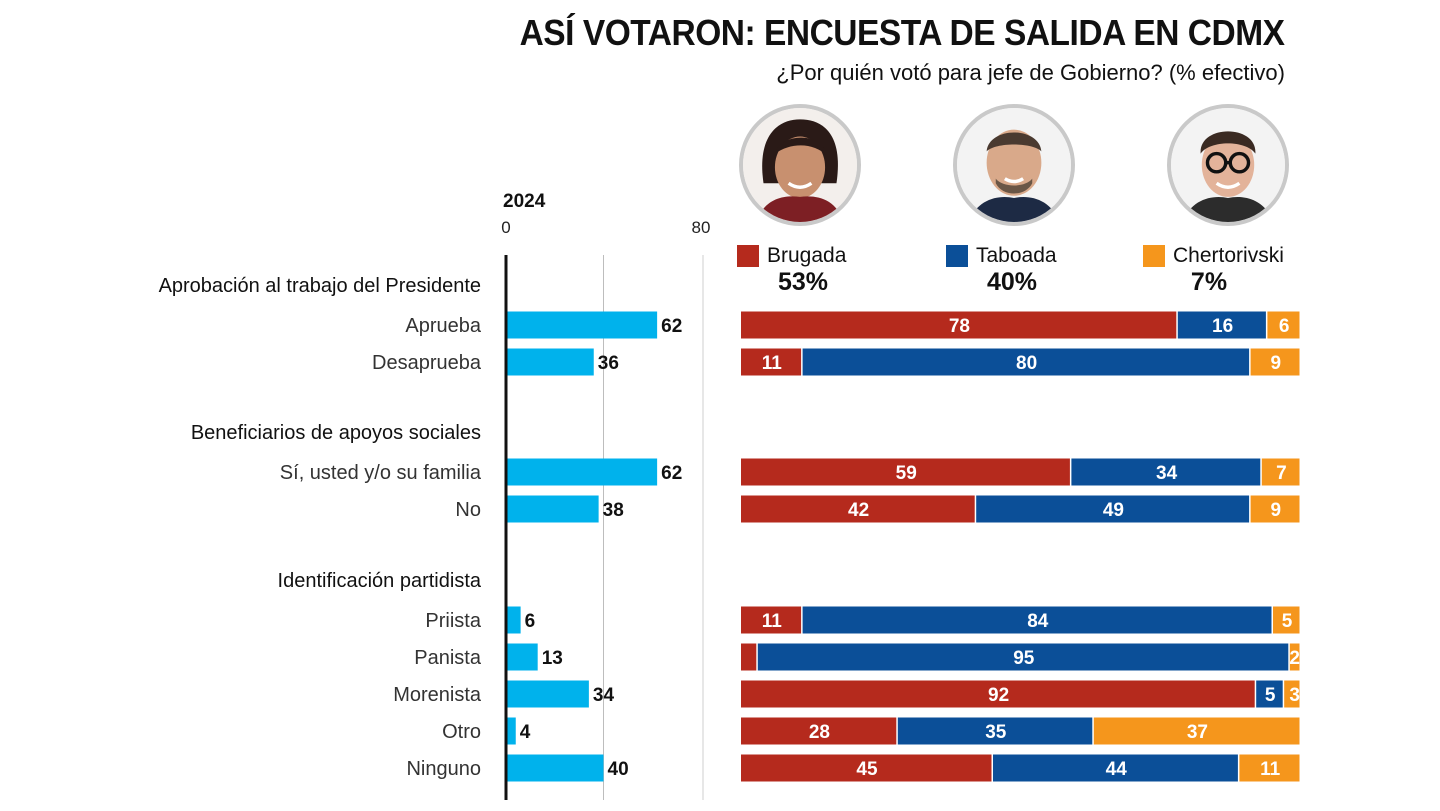  I want to click on stack-bar-otro-brugada, so click(819, 731).